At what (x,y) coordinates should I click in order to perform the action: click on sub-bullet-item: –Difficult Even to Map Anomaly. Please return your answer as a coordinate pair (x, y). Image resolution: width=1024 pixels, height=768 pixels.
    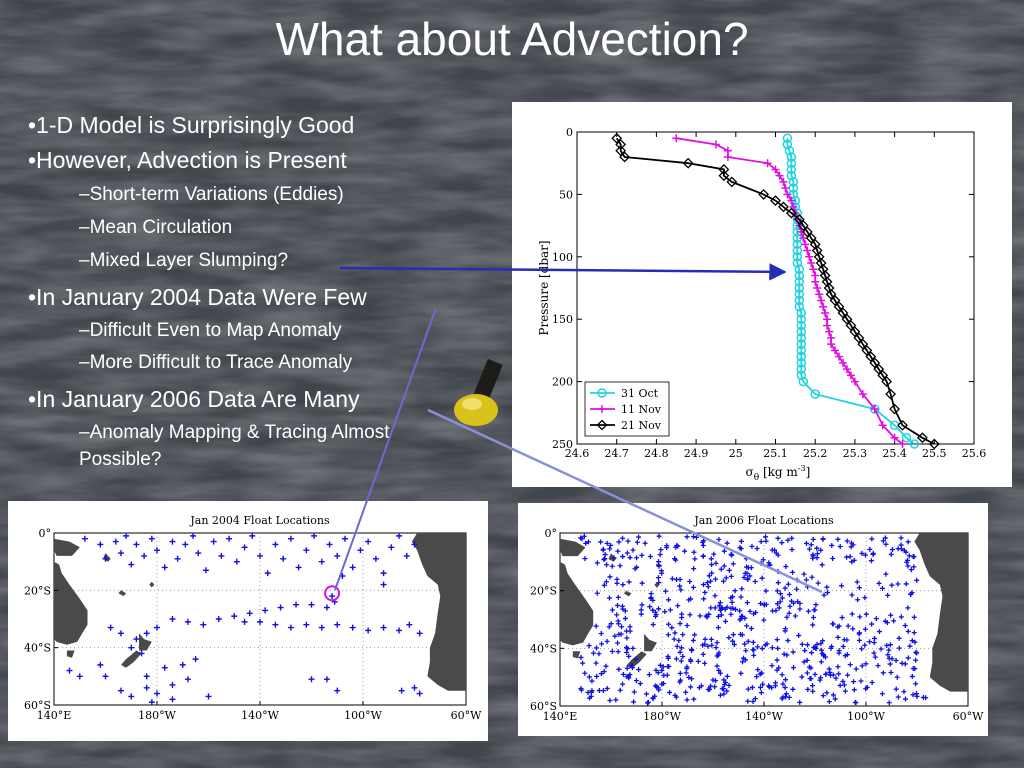
    Looking at the image, I should click on (210, 330).